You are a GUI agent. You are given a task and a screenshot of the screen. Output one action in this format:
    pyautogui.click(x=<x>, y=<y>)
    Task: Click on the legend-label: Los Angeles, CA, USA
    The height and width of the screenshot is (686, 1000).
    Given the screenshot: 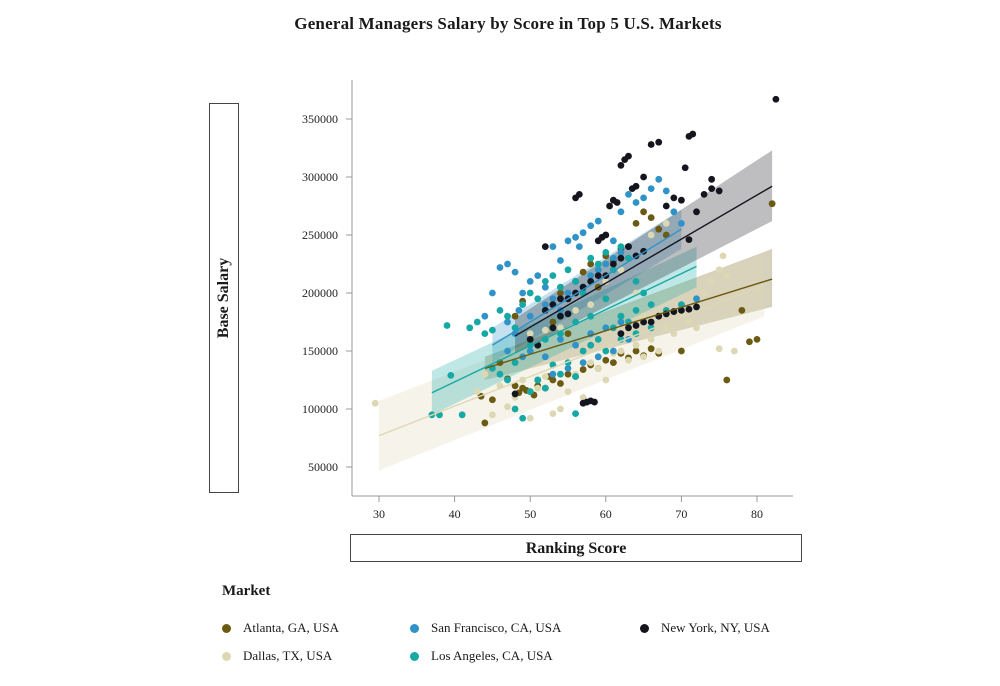 What is the action you would take?
    pyautogui.click(x=492, y=655)
    